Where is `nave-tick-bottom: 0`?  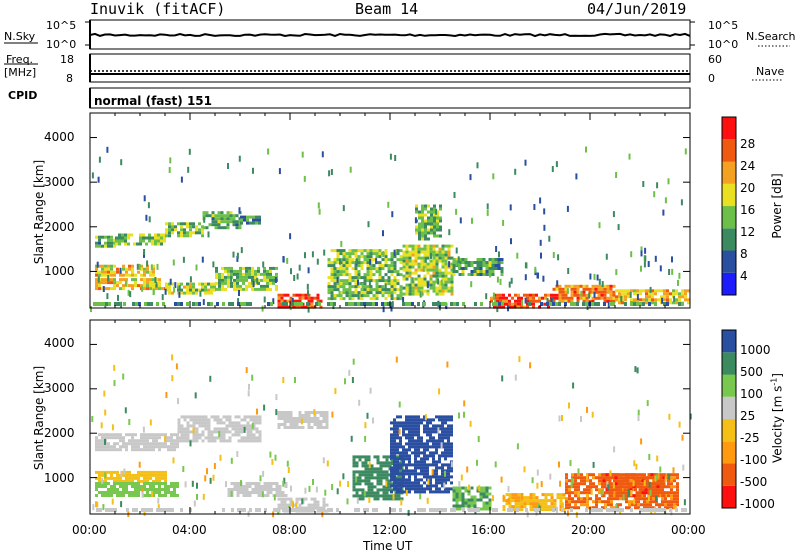
nave-tick-bottom: 0 is located at coordinates (711, 78).